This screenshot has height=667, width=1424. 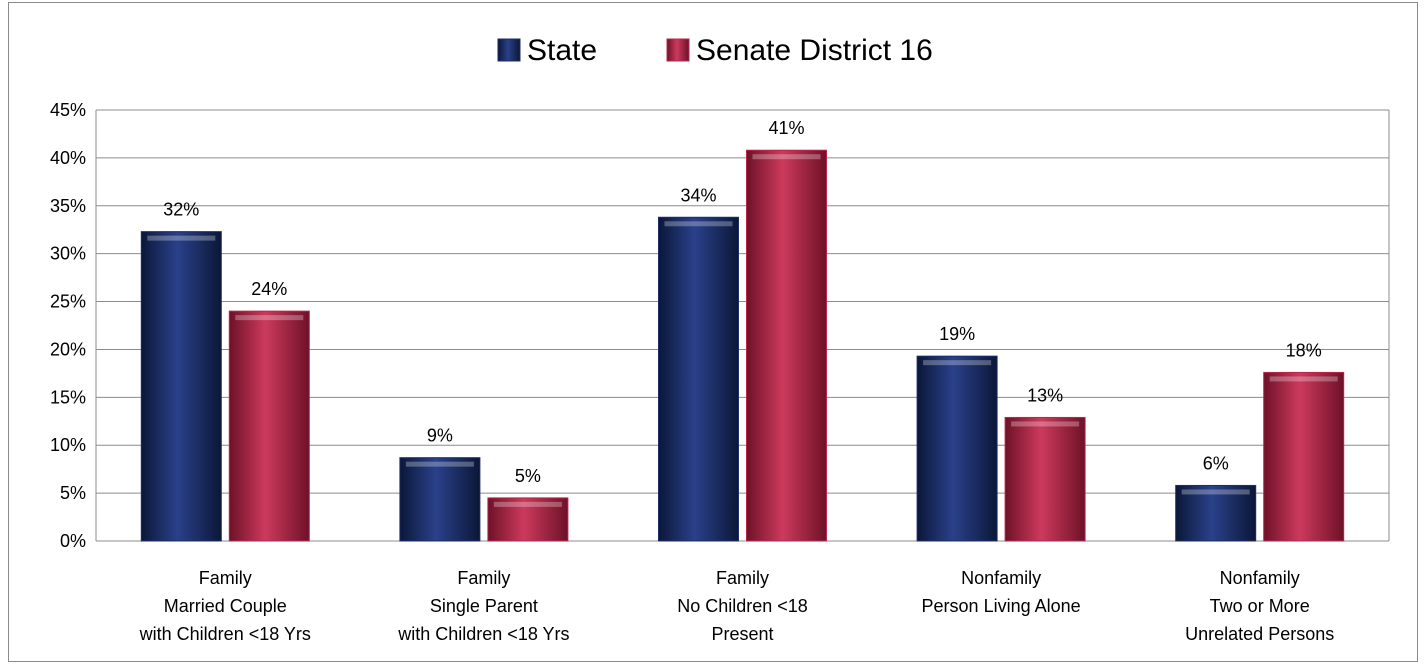 What do you see at coordinates (68, 349) in the screenshot?
I see `y-tick-label: 20%` at bounding box center [68, 349].